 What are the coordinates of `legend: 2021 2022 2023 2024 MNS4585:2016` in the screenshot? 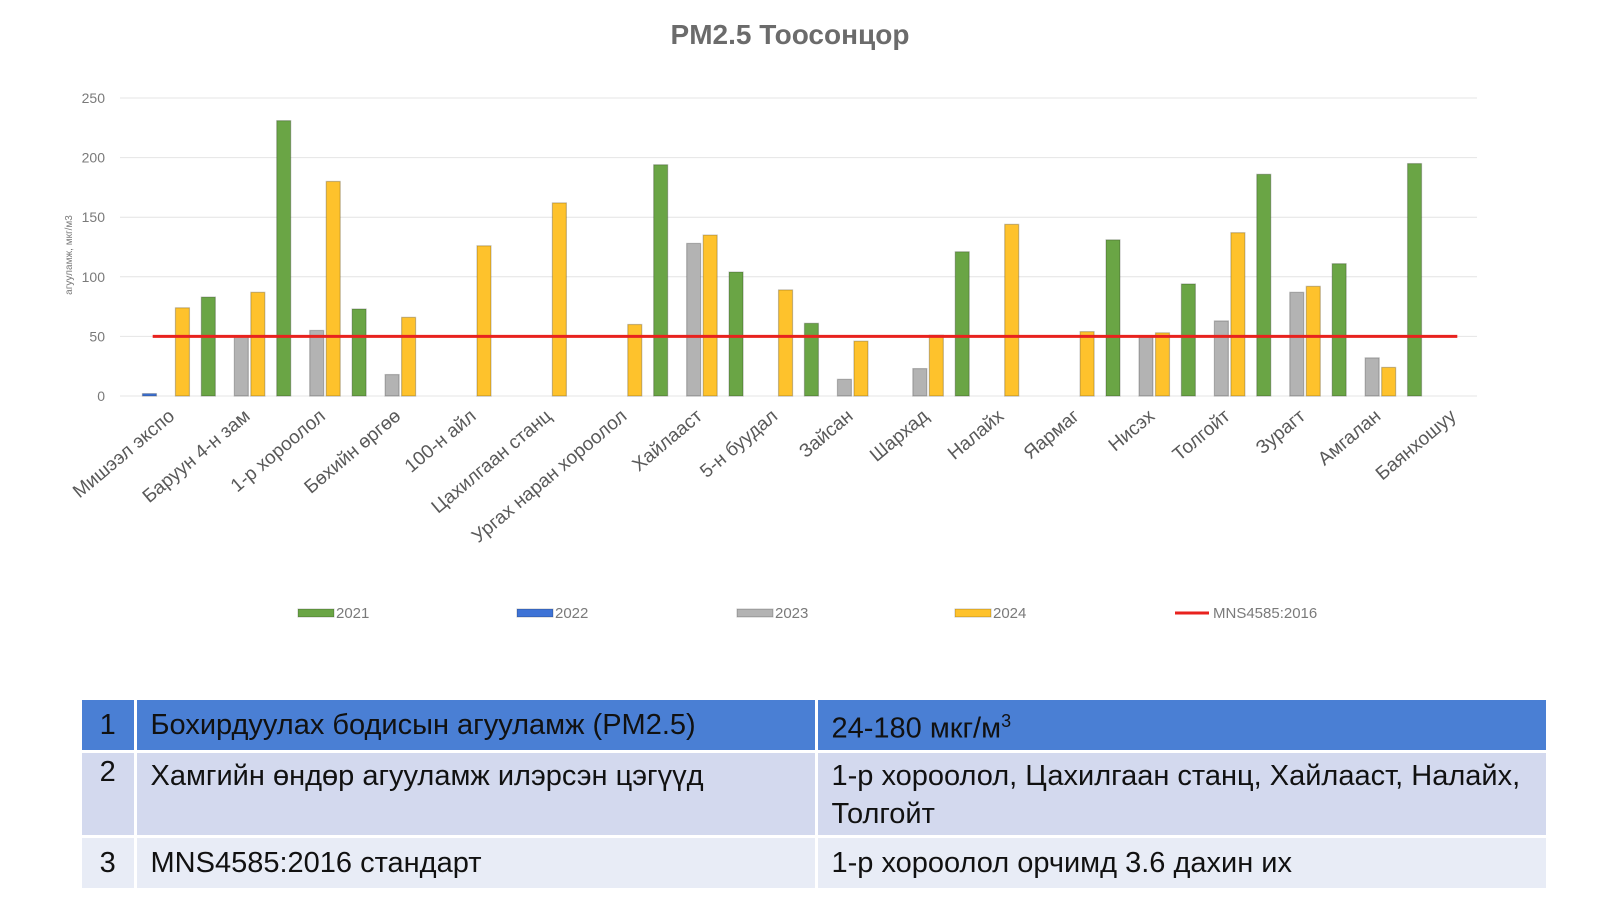 It's located at (807, 613).